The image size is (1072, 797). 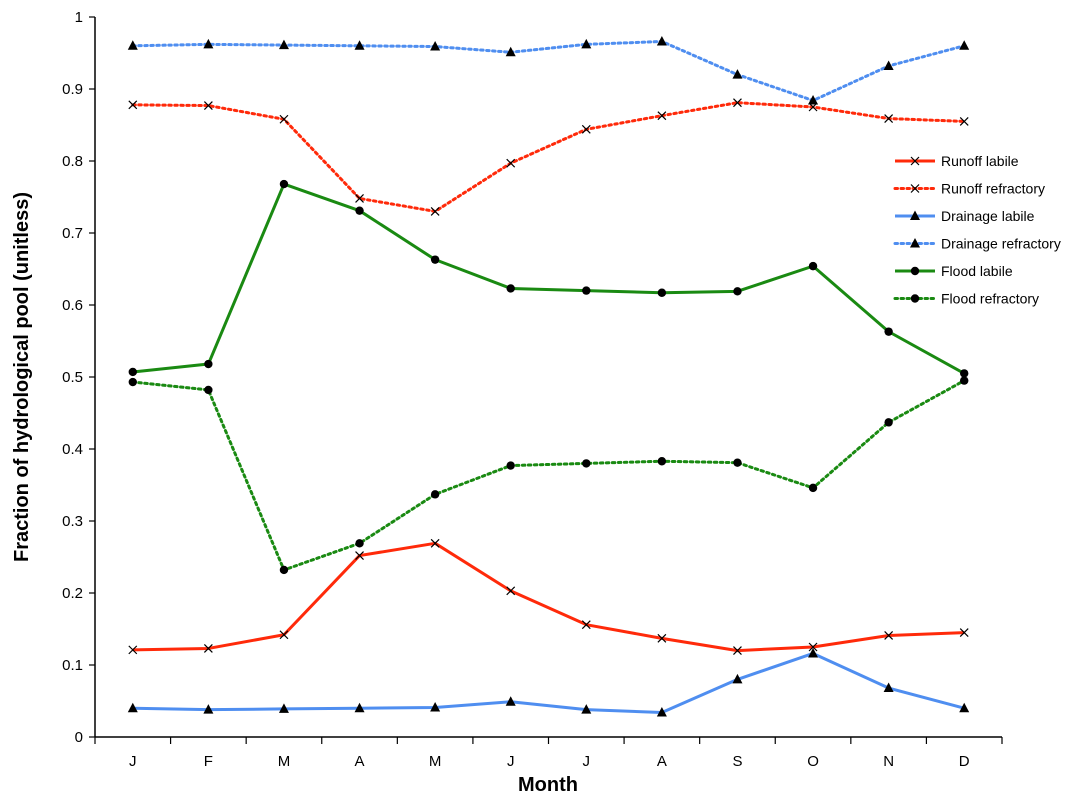 I want to click on y-tick-label: 0.4, so click(x=72, y=449).